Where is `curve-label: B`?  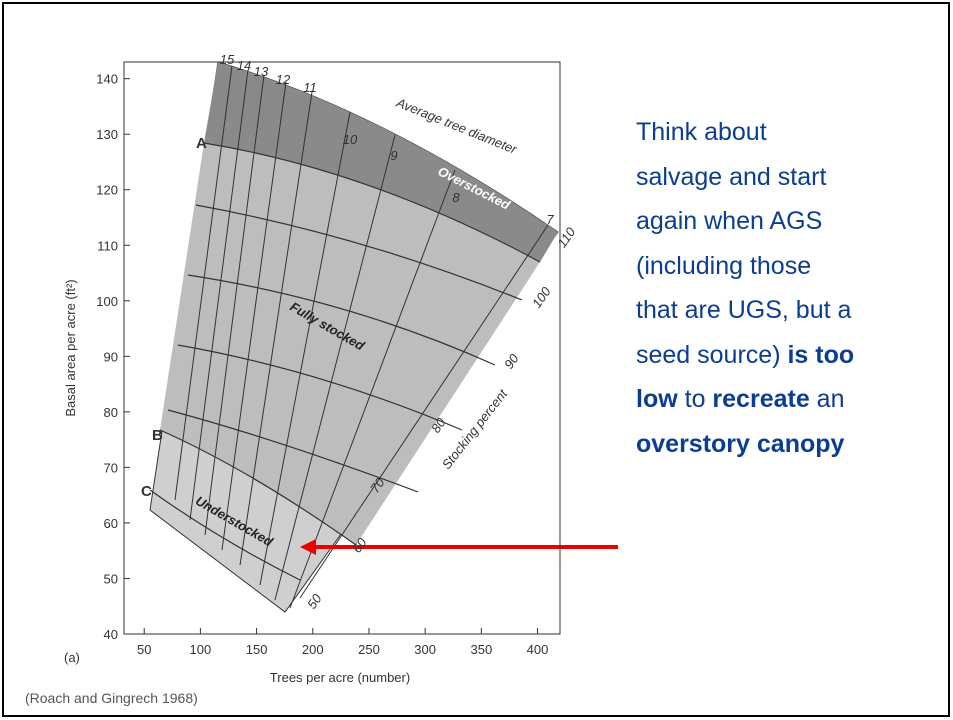 curve-label: B is located at coordinates (157, 435).